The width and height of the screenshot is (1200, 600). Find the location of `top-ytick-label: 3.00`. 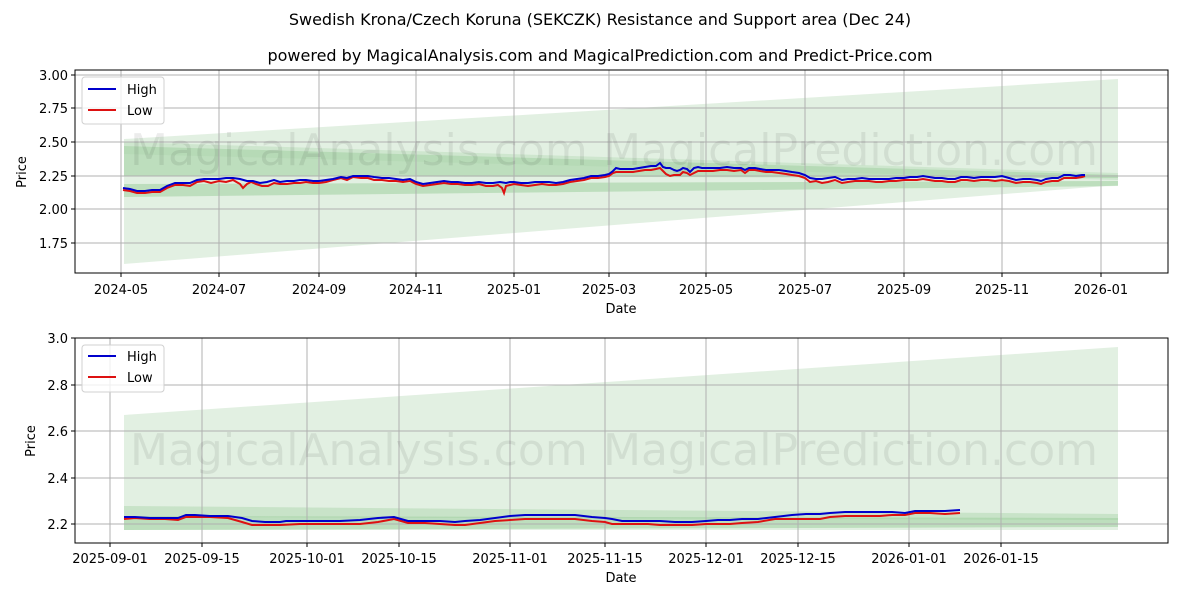

top-ytick-label: 3.00 is located at coordinates (53, 76).